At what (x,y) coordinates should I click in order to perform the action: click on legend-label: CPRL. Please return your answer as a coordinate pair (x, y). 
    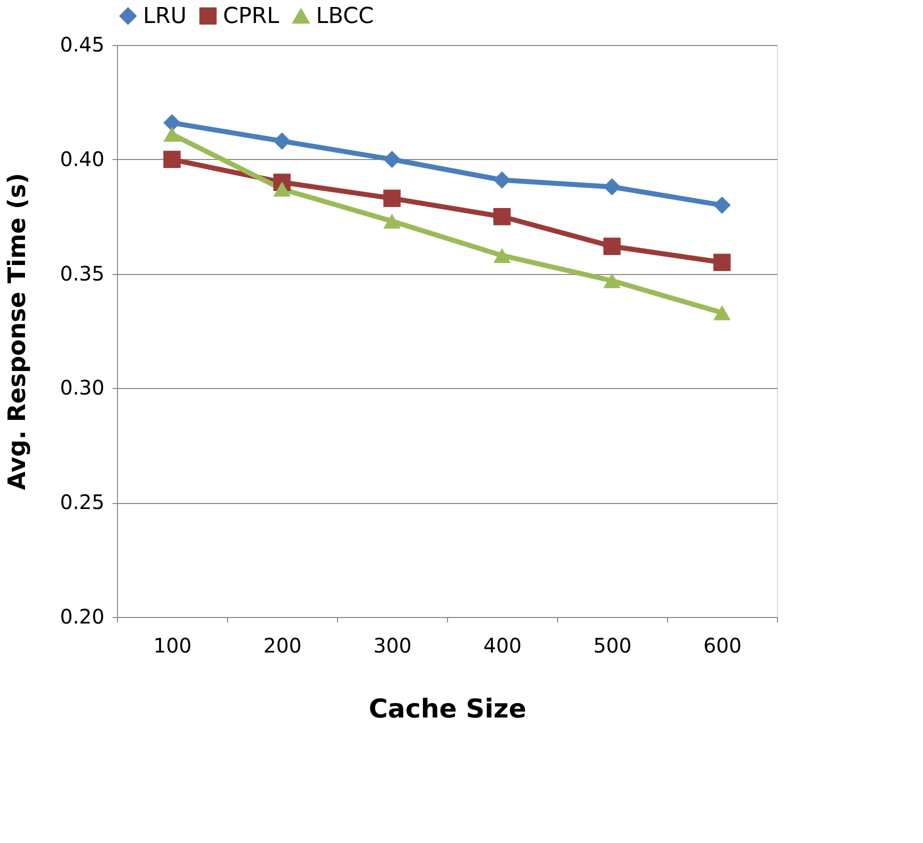
    Looking at the image, I should click on (251, 16).